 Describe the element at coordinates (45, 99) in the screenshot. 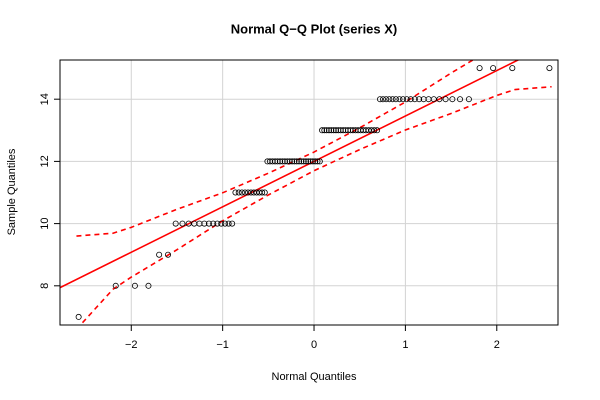

I see `y-tick-label: 14` at that location.